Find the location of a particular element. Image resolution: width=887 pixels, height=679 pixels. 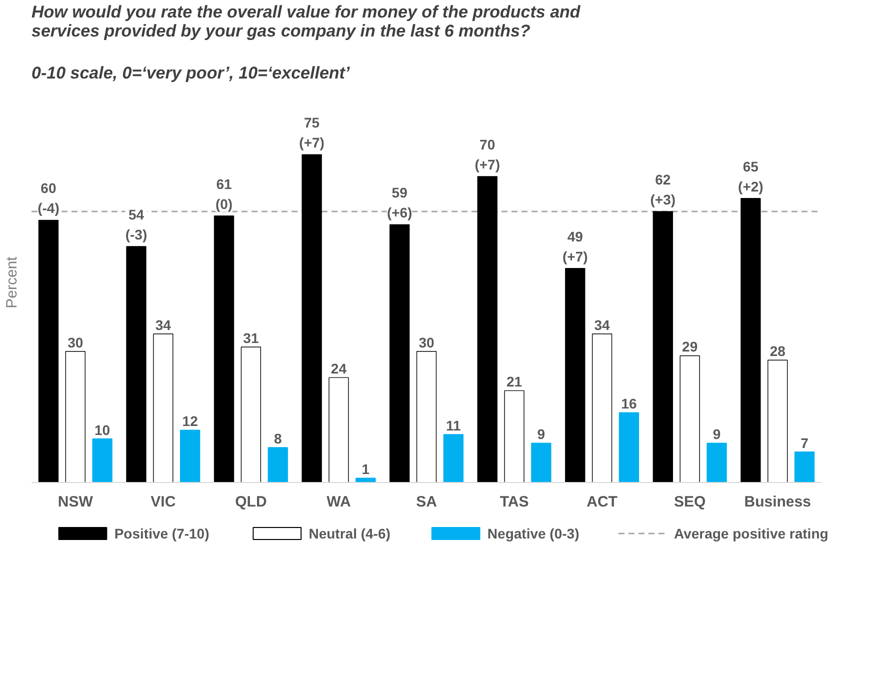

data-label: 75 (+7) is located at coordinates (311, 132).